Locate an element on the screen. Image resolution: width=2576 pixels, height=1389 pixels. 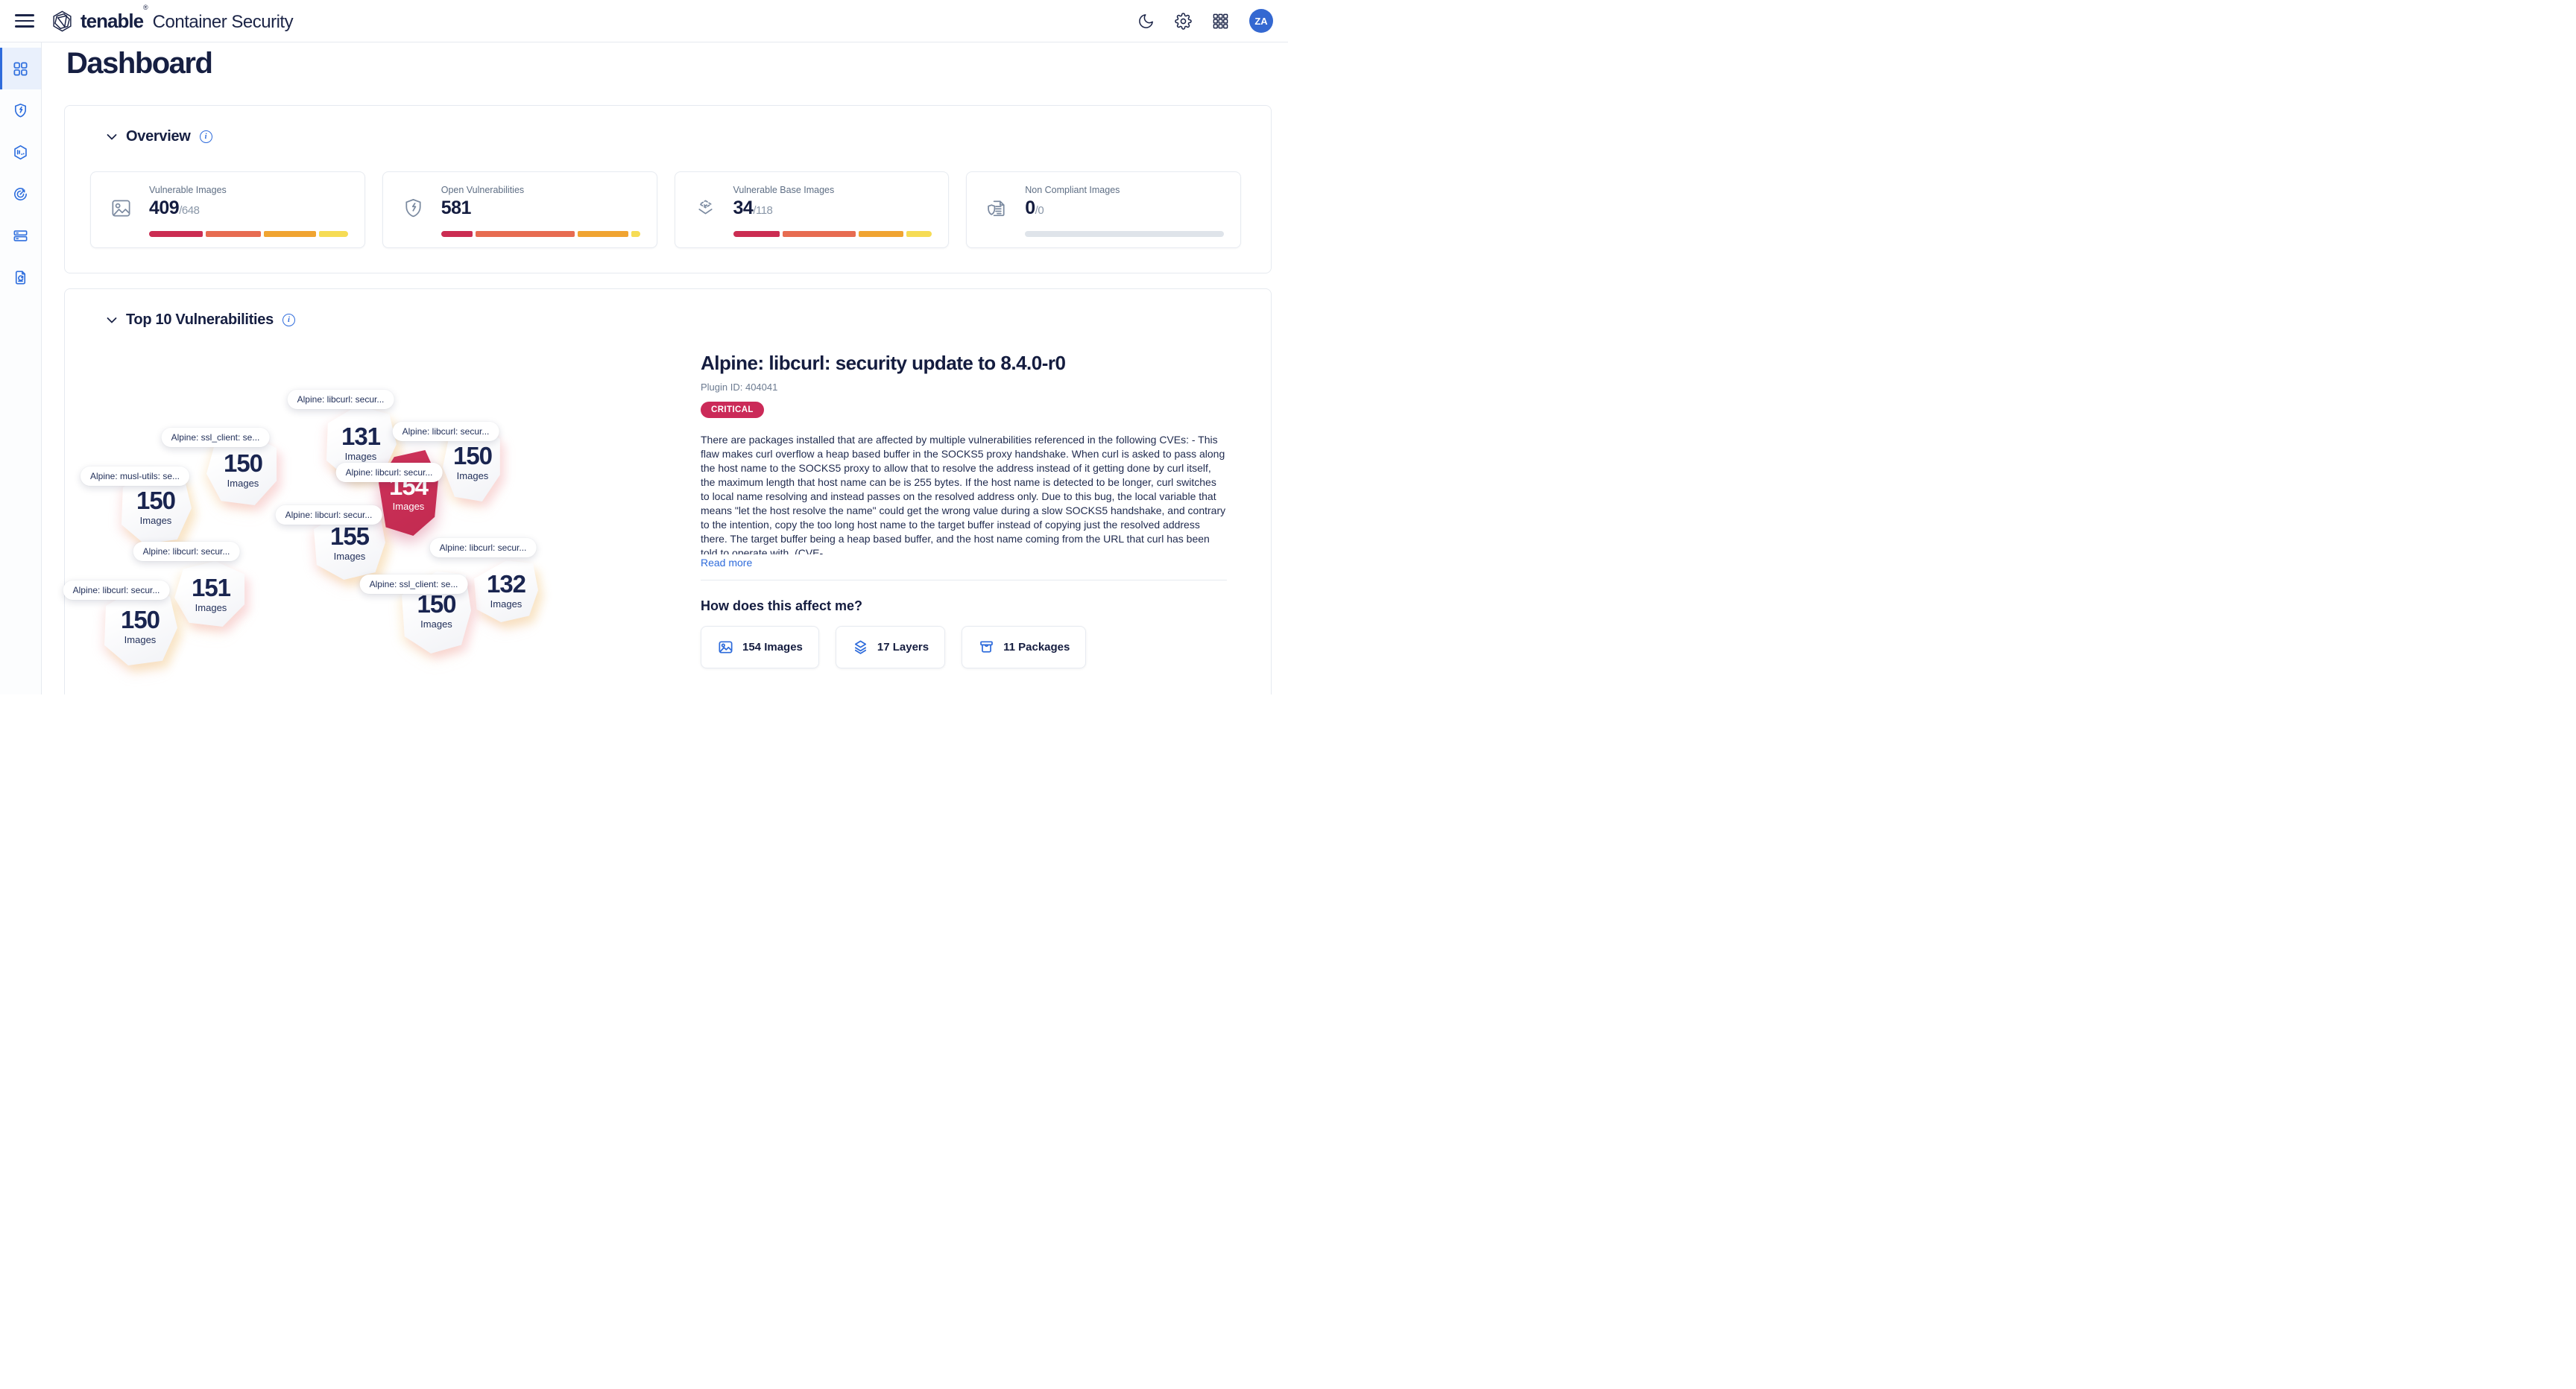
card-label: Vulnerable Base Images is located at coordinates (784, 190).